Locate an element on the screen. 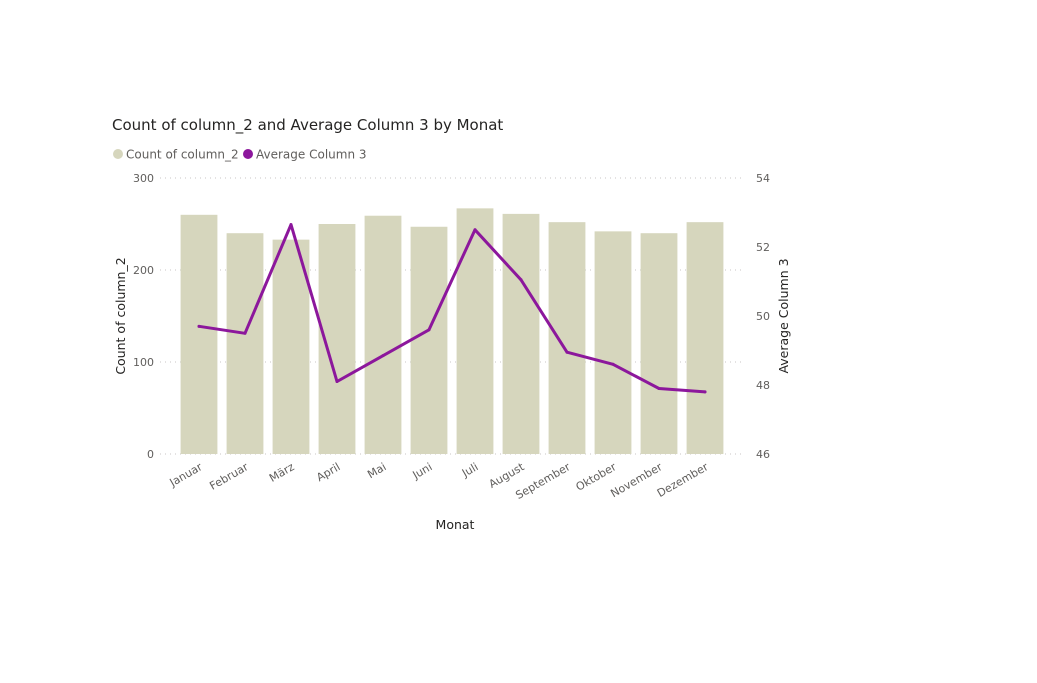 Image resolution: width=1037 pixels, height=683 pixels. legend-marker-average is located at coordinates (248, 154).